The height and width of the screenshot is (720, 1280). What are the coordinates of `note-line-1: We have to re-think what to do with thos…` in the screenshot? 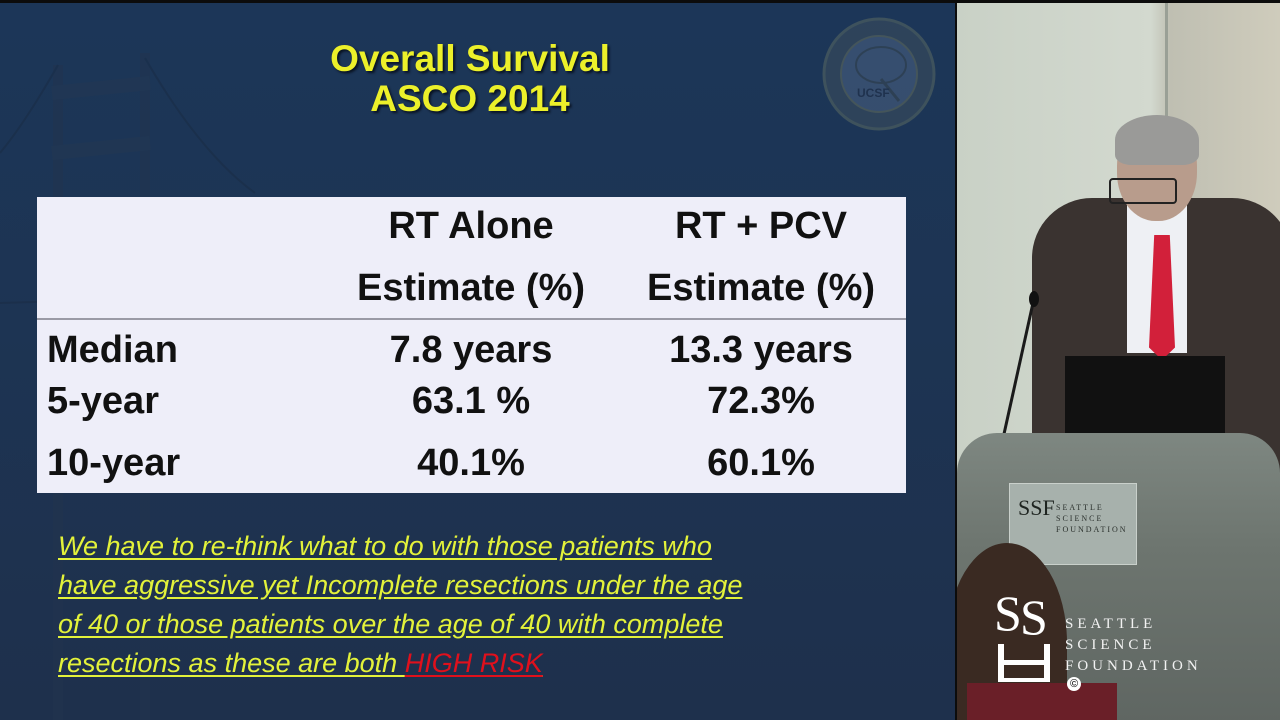 It's located at (385, 546).